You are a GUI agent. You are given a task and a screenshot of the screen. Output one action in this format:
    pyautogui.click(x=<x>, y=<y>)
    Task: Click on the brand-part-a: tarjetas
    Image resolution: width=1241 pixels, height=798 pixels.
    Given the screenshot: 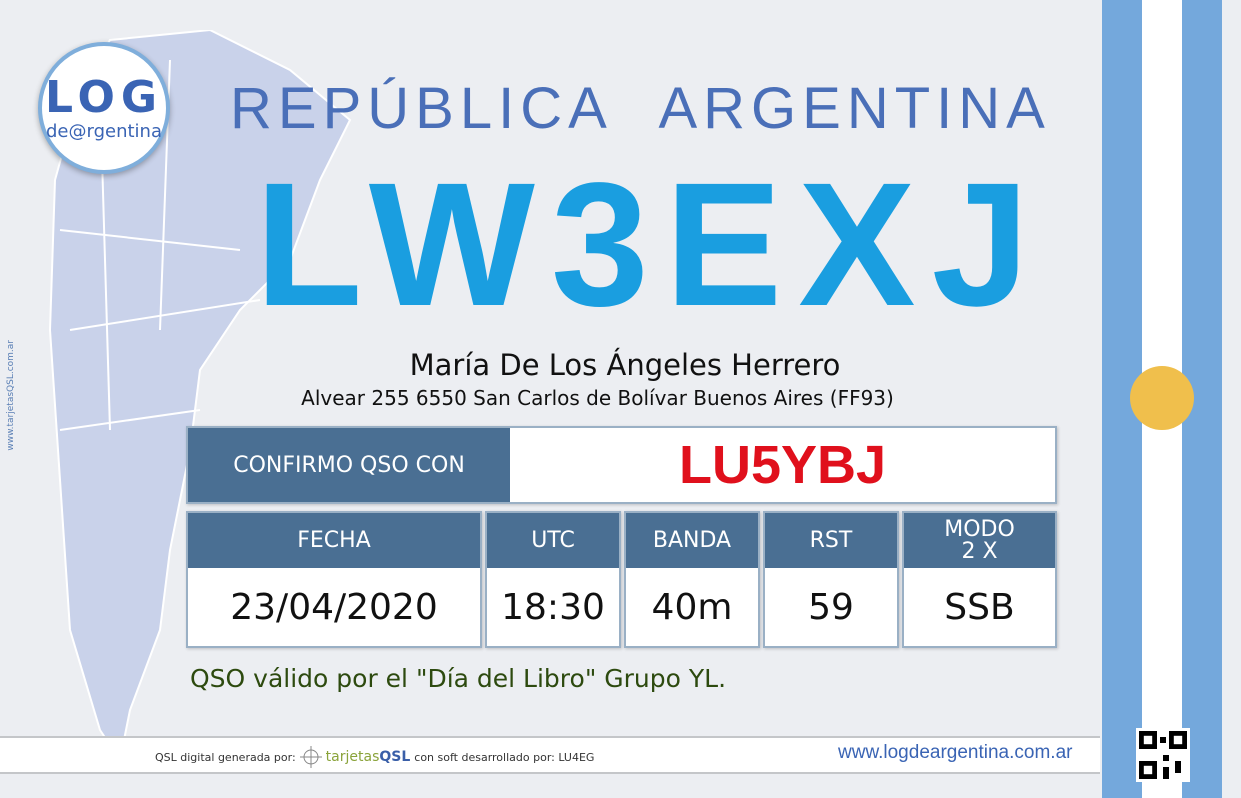 What is the action you would take?
    pyautogui.click(x=352, y=757)
    